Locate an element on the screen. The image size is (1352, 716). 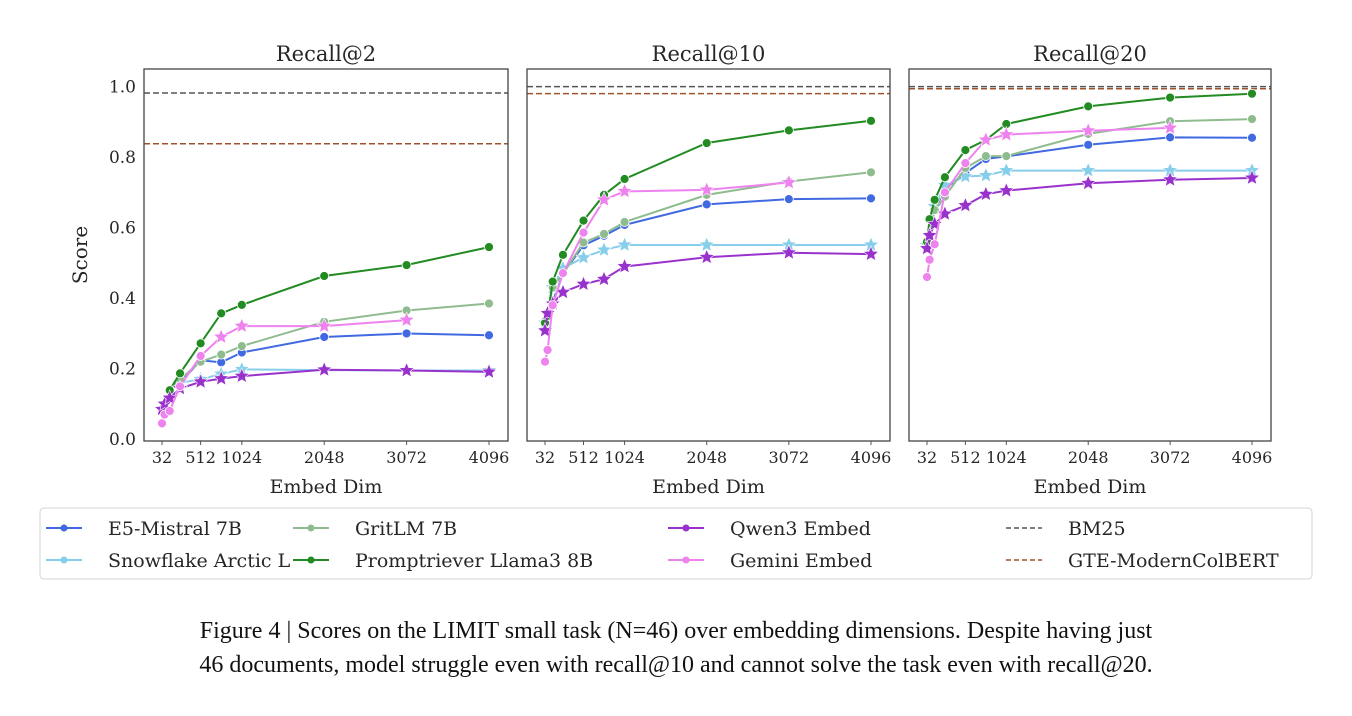
legend-label: Qwen3 Embed is located at coordinates (800, 529).